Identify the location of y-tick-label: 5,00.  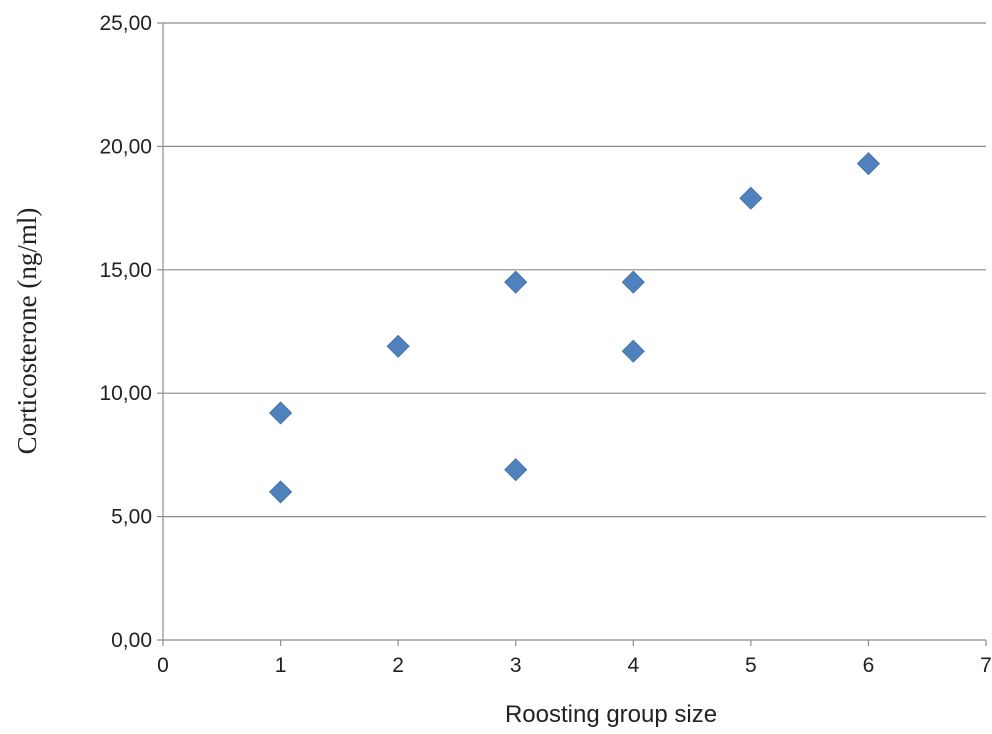
(131, 517).